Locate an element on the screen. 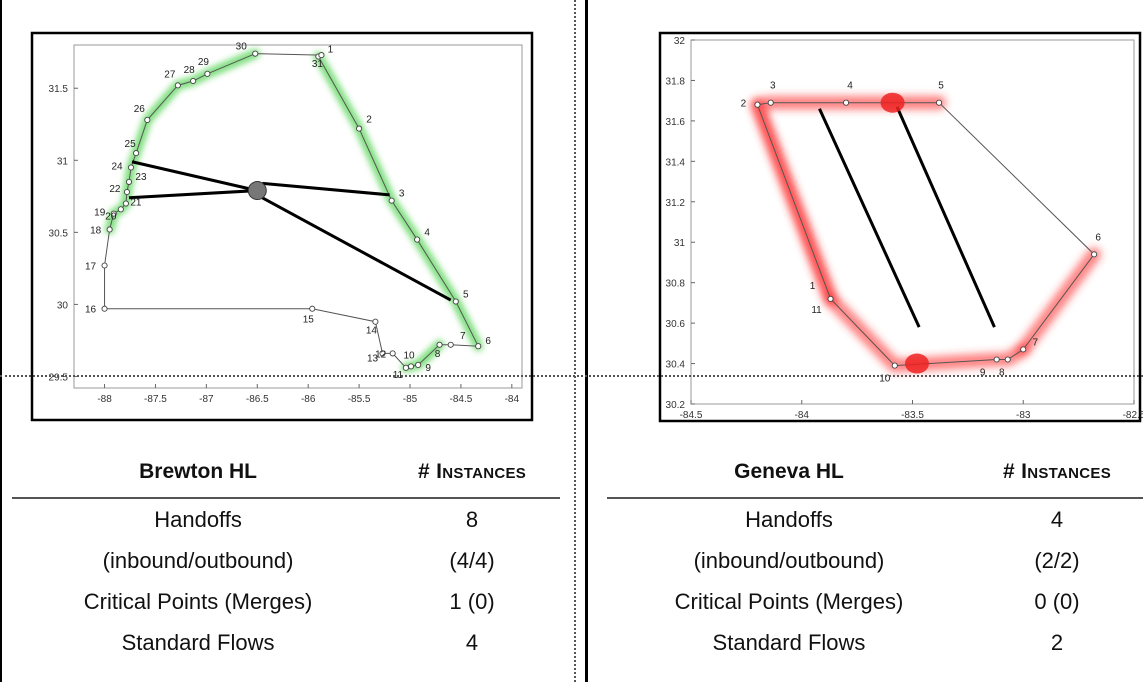  x-tick-label: -86.5 is located at coordinates (257, 399).